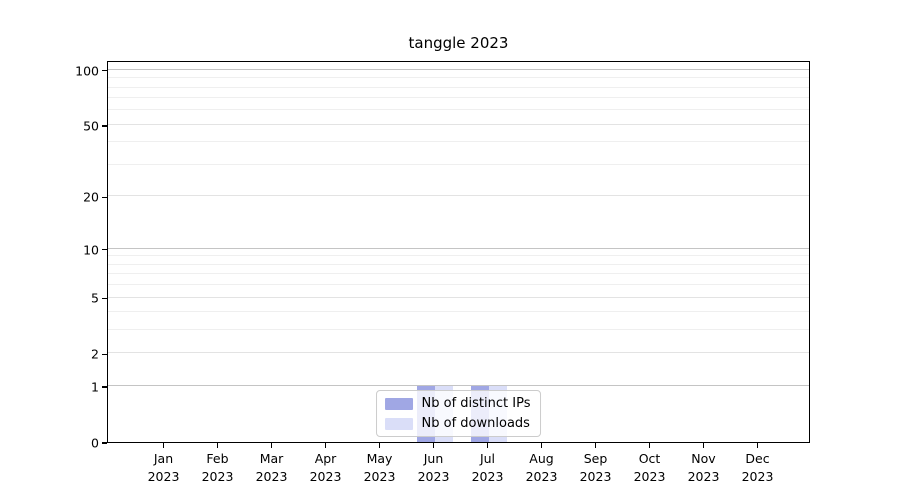 The image size is (900, 500). I want to click on x-axis-tick-label: Aug 2023, so click(541, 468).